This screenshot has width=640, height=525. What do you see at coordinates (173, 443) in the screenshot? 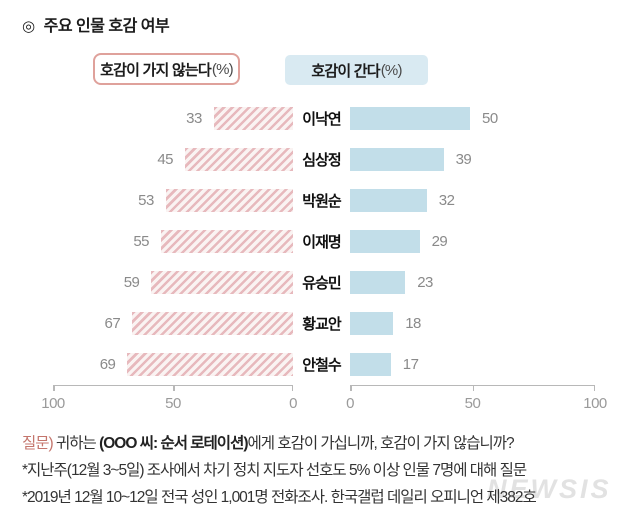
I see `question-bold: (OOO 씨: 순서 로테이션)` at bounding box center [173, 443].